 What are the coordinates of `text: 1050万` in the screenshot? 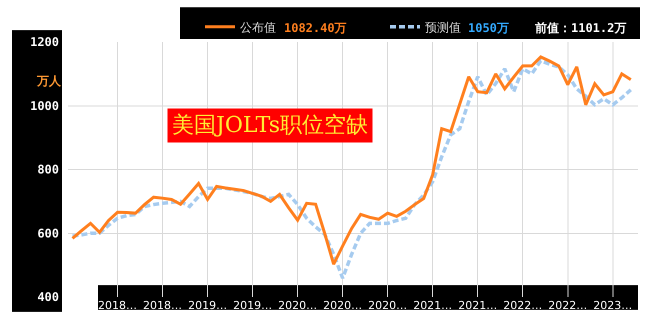 It's located at (488, 28).